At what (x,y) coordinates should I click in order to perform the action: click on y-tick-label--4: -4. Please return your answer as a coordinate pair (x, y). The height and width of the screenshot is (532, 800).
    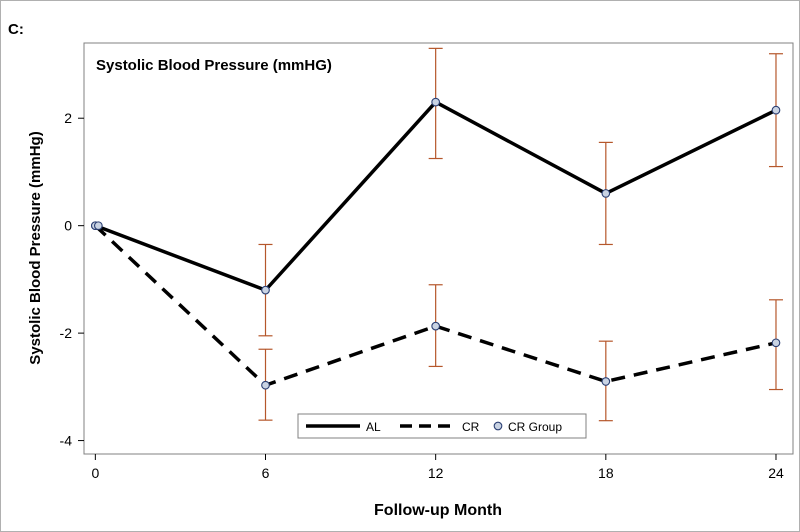
    Looking at the image, I should click on (66, 441).